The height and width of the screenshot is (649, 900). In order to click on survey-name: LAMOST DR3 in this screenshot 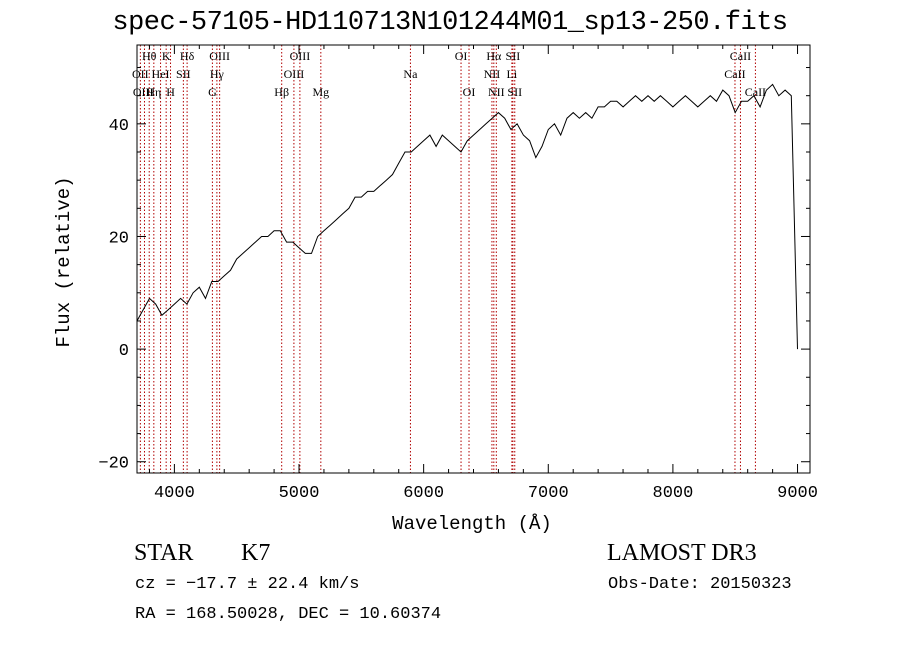, I will do `click(682, 553)`.